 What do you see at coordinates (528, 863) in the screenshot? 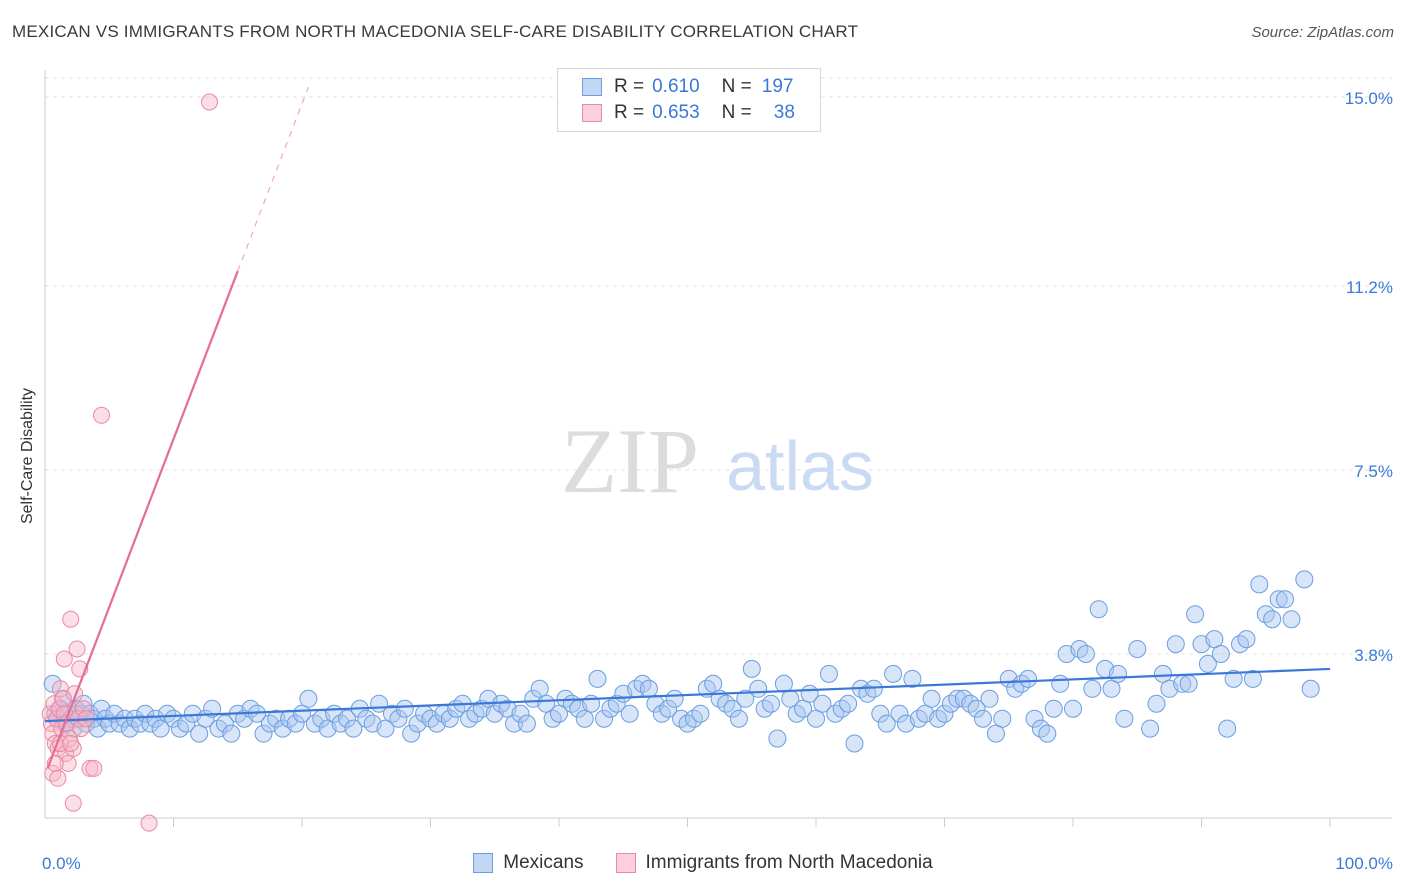
I see `legend-item-mexicans: Mexicans` at bounding box center [528, 863].